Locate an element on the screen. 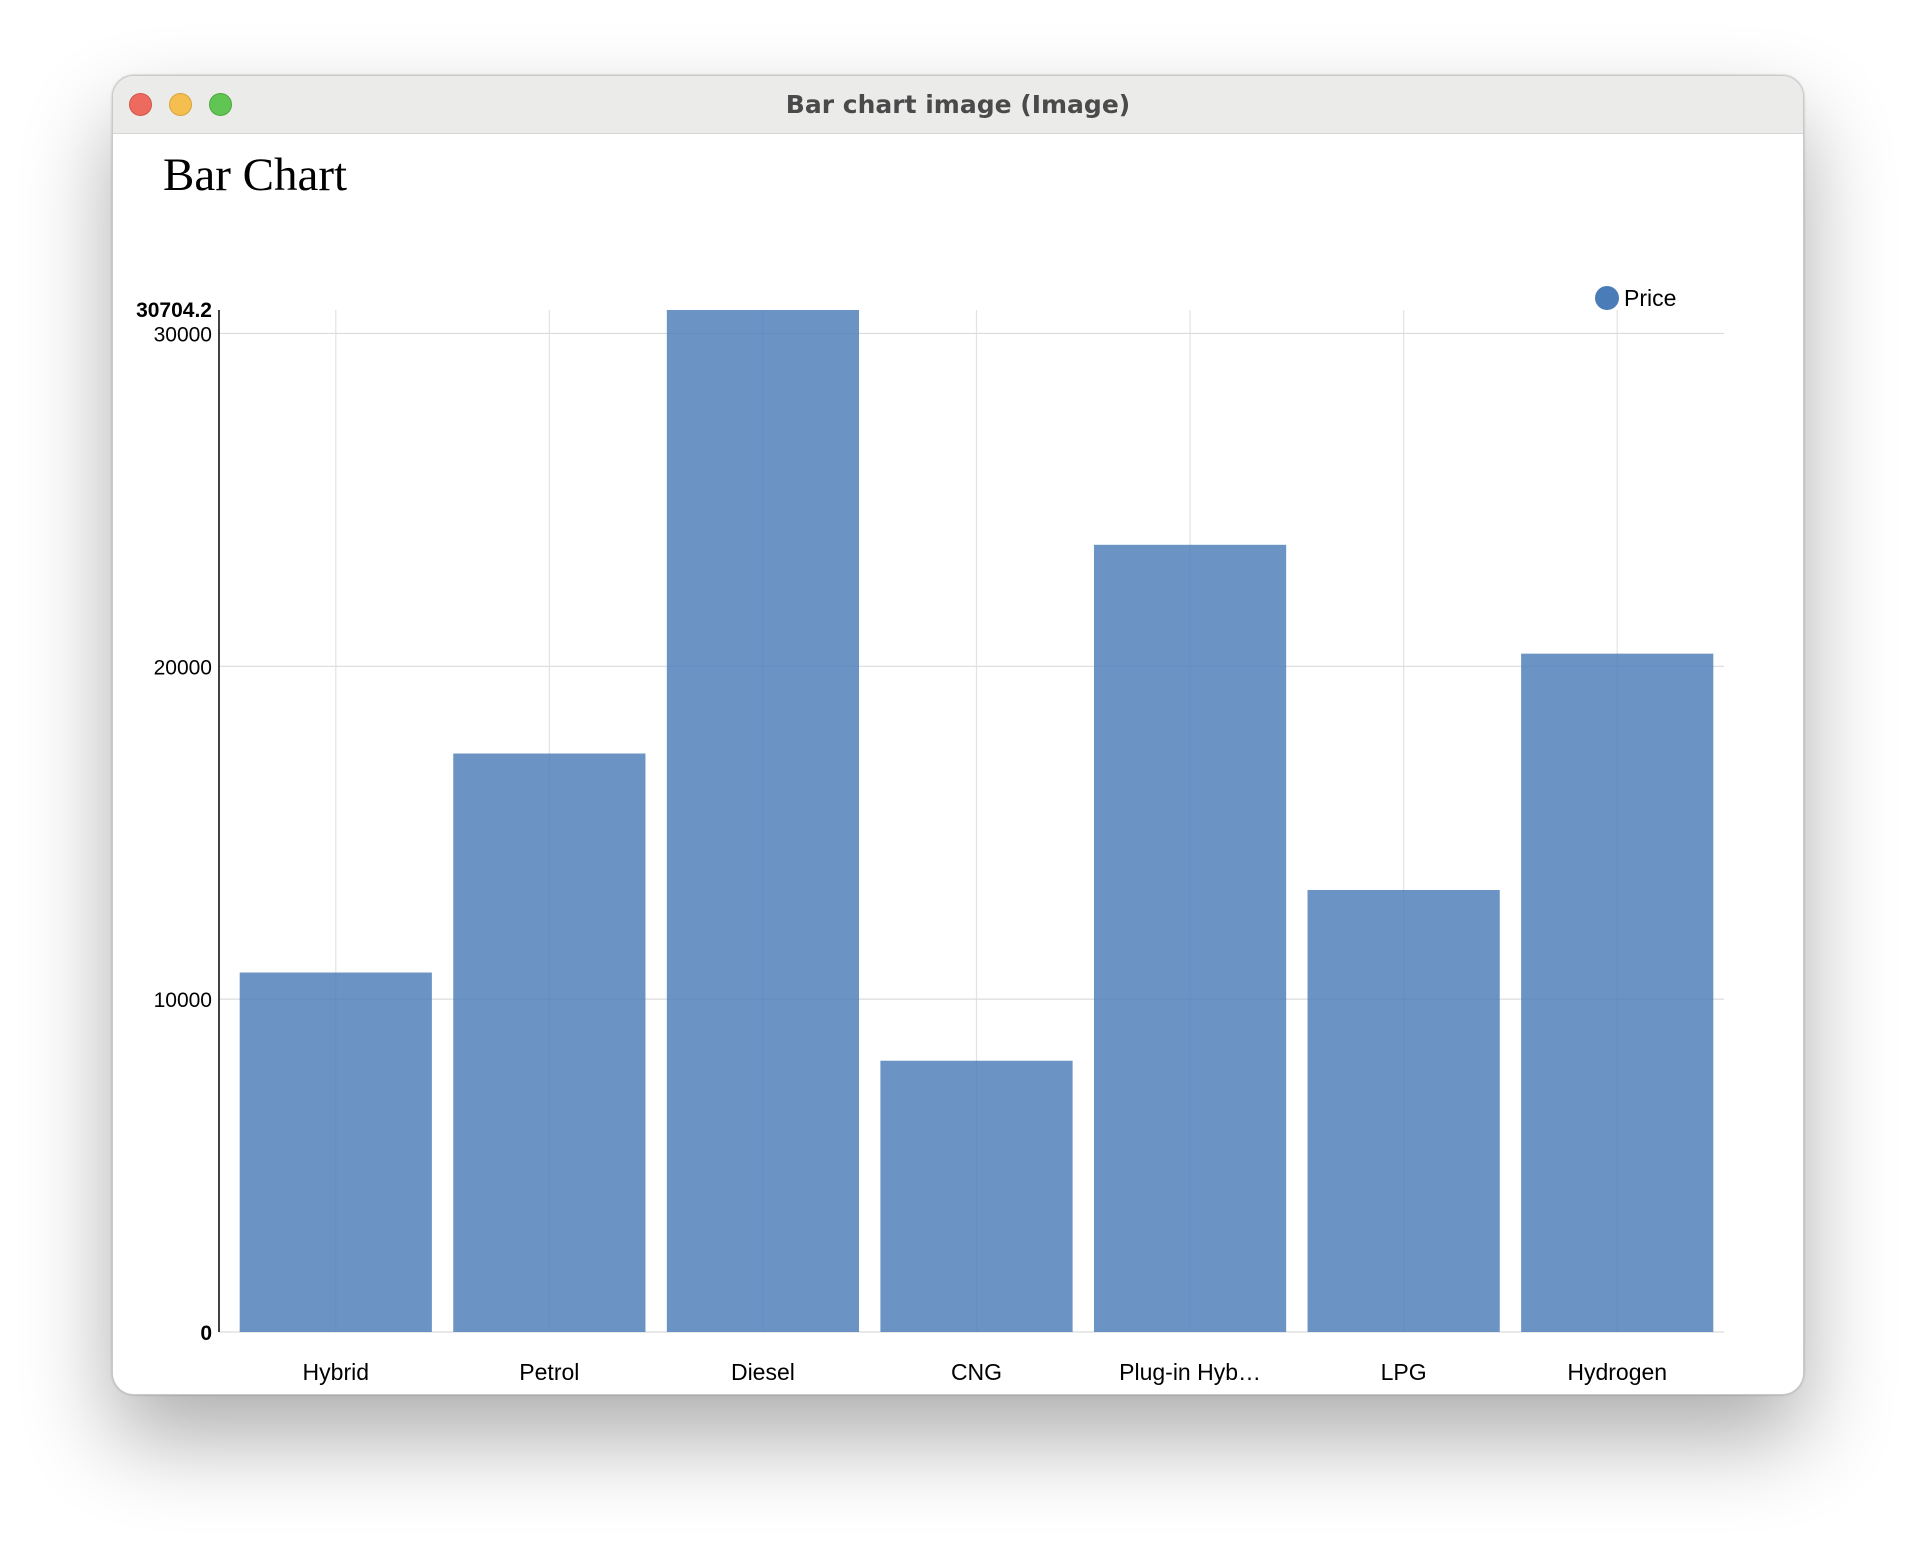 The image size is (1914, 1542). legend-label: Price is located at coordinates (1650, 298).